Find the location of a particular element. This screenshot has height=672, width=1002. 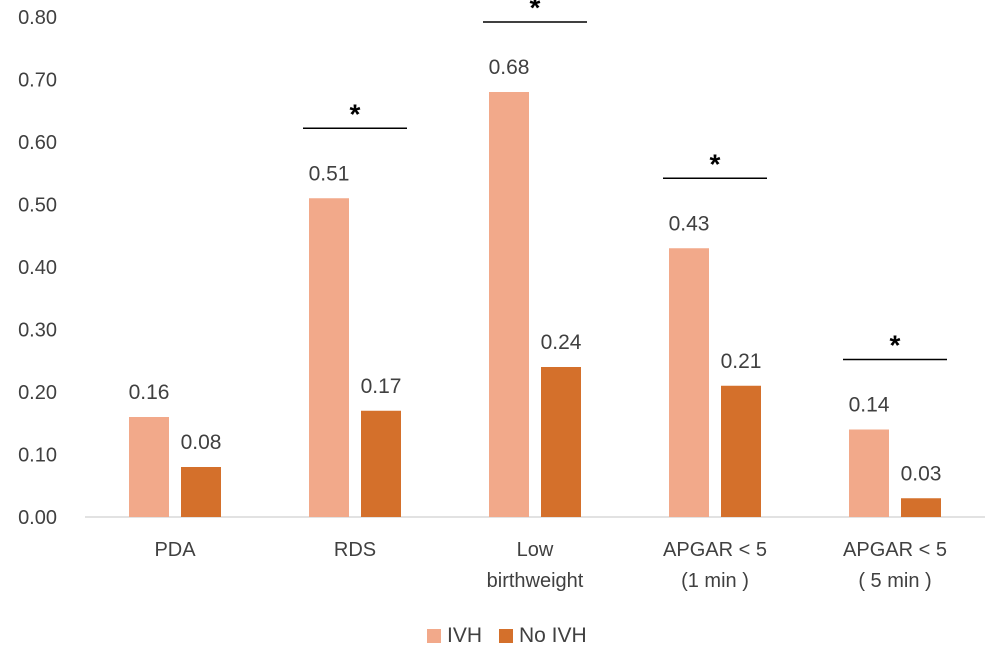

legend-swatch-no-ivh is located at coordinates (506, 636).